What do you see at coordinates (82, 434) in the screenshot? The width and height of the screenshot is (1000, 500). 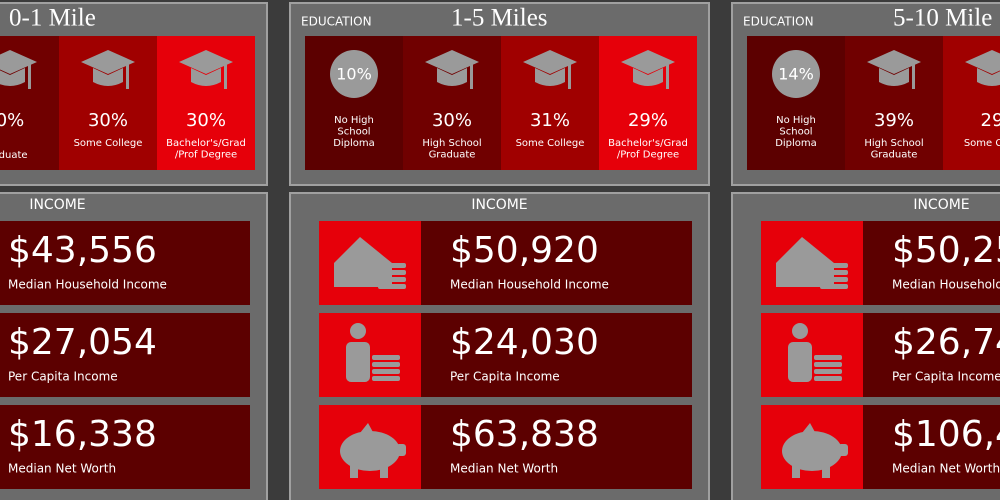 I see `income-value: $16,338` at bounding box center [82, 434].